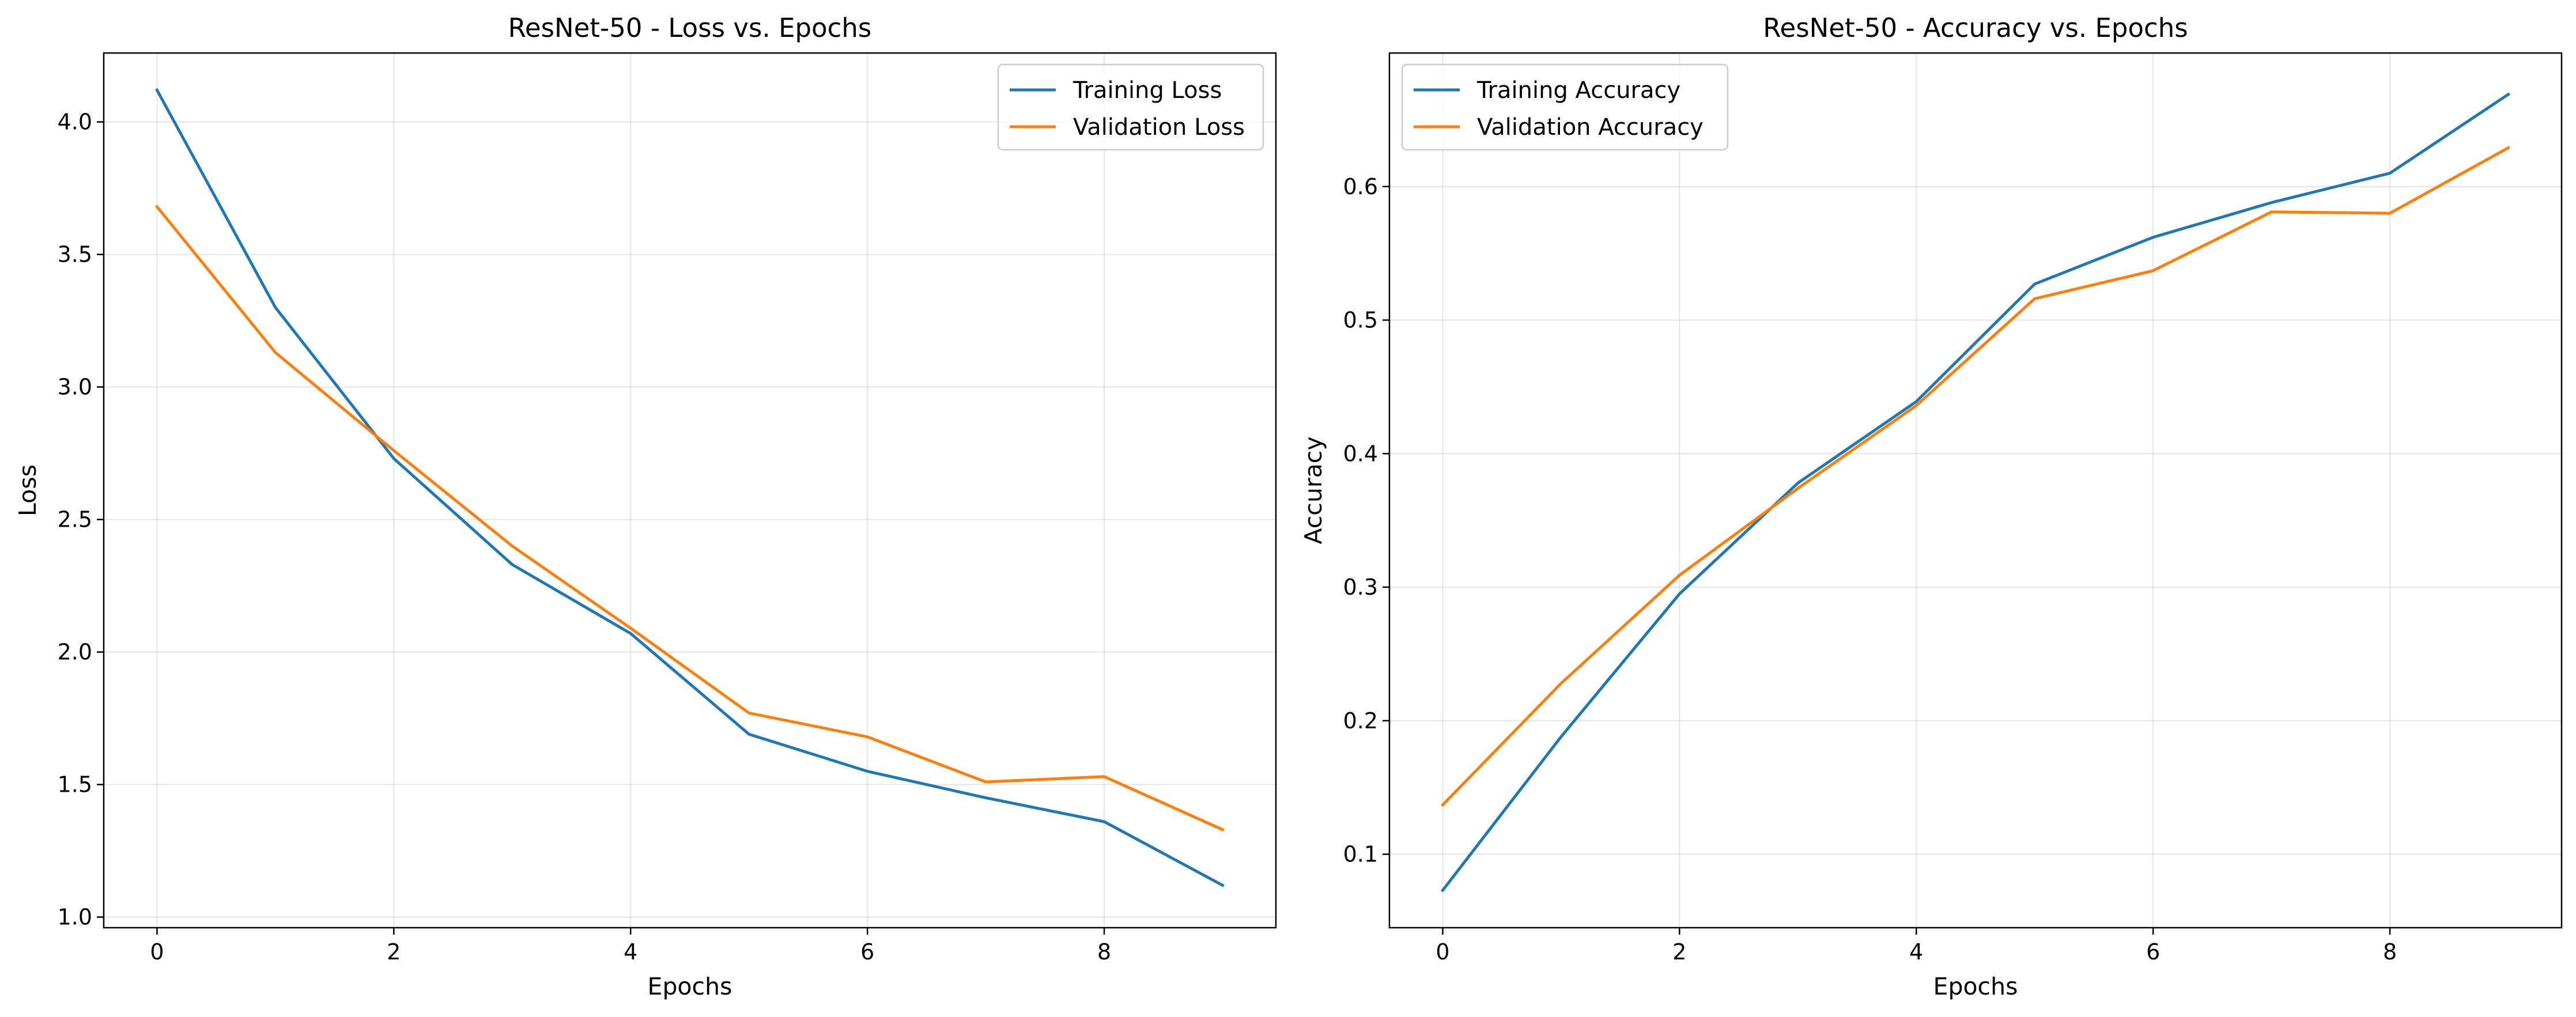  I want to click on legend-entry-training-loss: Training Loss, so click(1147, 90).